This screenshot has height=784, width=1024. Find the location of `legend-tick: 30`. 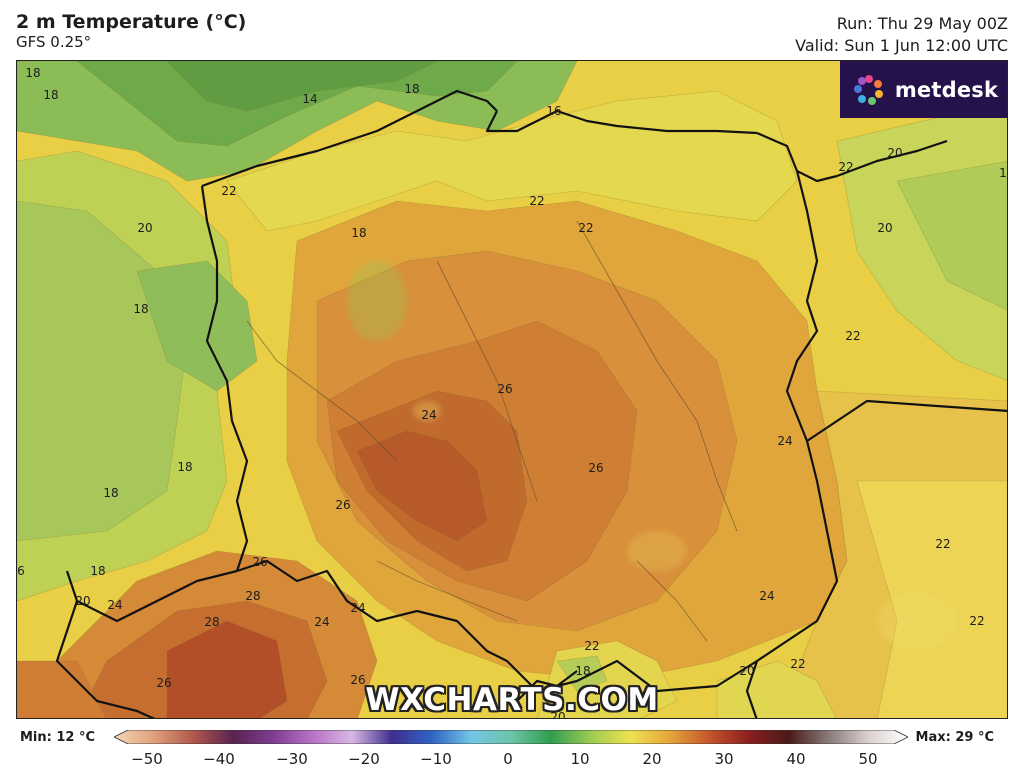

legend-tick: 30 is located at coordinates (724, 759).